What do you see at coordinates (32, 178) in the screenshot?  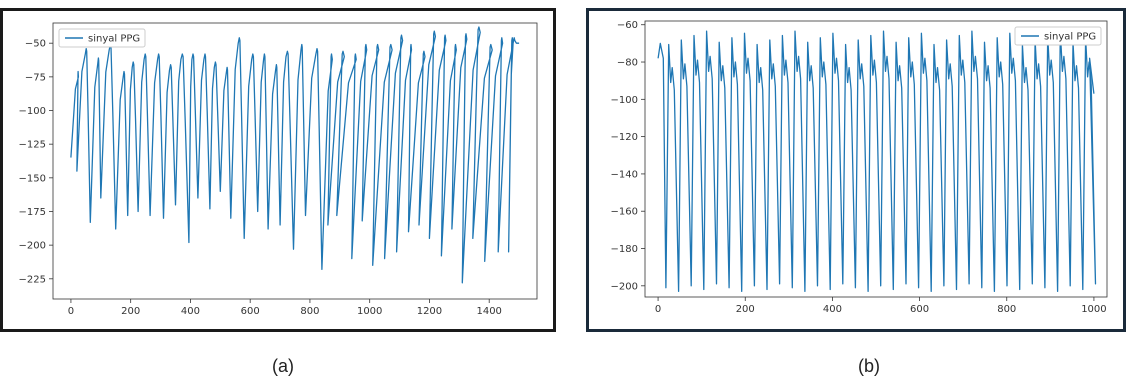 I see `y-tick-label: −150` at bounding box center [32, 178].